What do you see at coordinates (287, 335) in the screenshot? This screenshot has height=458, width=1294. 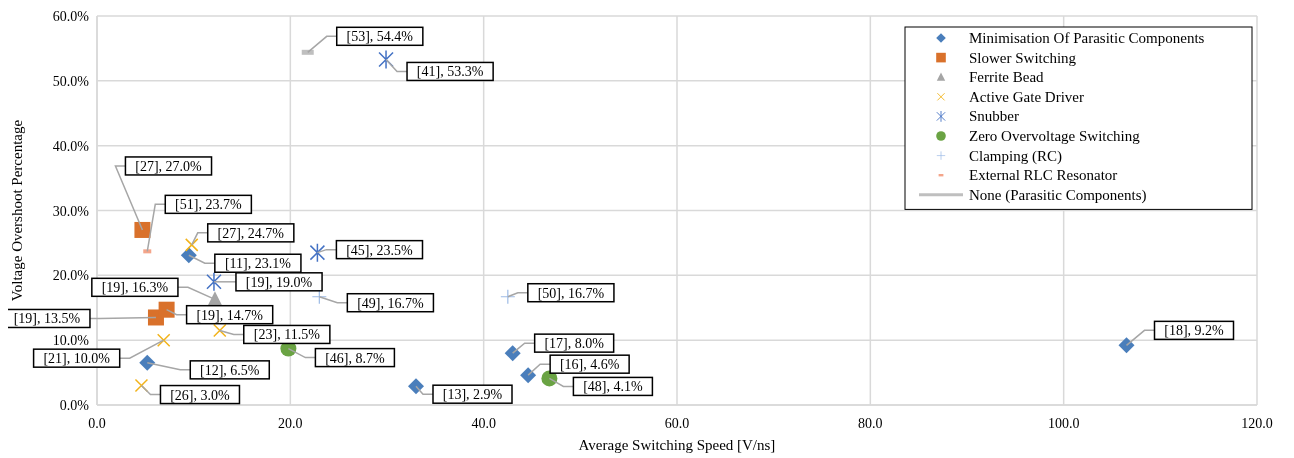 I see `data-label: [23], 11.5%` at bounding box center [287, 335].